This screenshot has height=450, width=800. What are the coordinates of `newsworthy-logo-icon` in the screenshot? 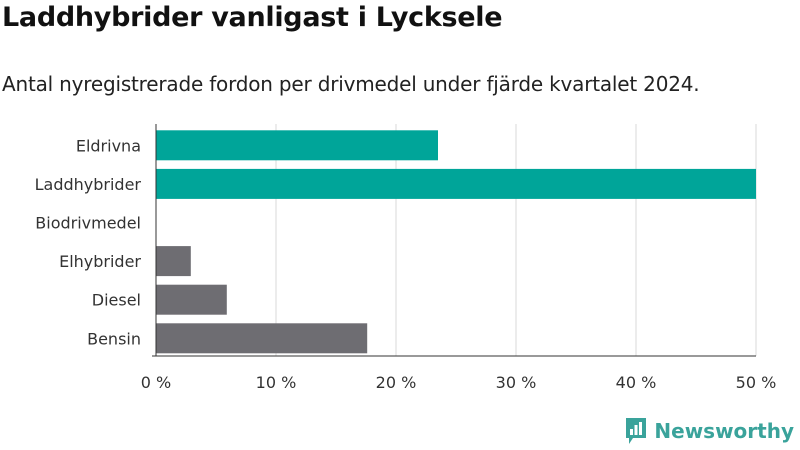 It's located at (636, 431).